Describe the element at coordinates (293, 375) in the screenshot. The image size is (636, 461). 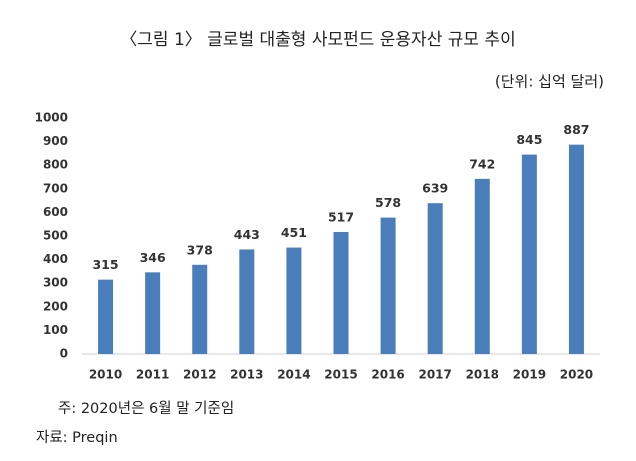
I see `x-tick-label: 2014` at that location.